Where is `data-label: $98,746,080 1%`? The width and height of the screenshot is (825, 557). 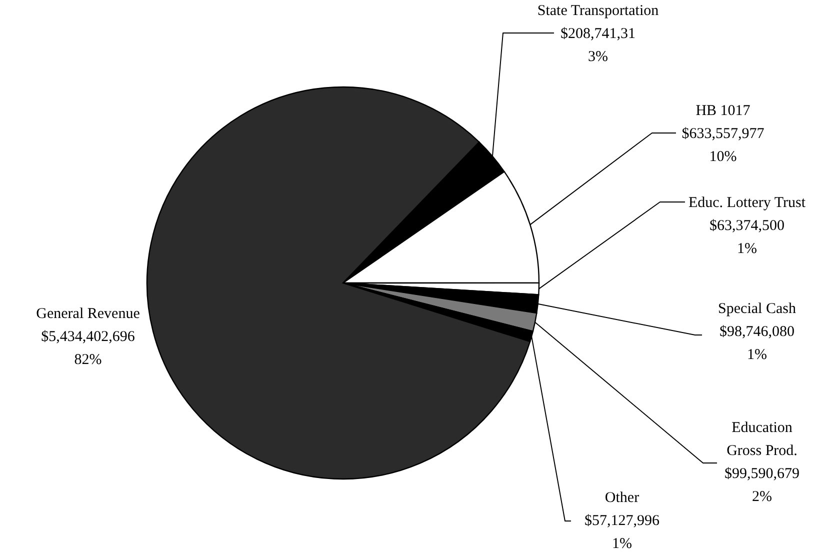 data-label: $98,746,080 1% is located at coordinates (757, 343).